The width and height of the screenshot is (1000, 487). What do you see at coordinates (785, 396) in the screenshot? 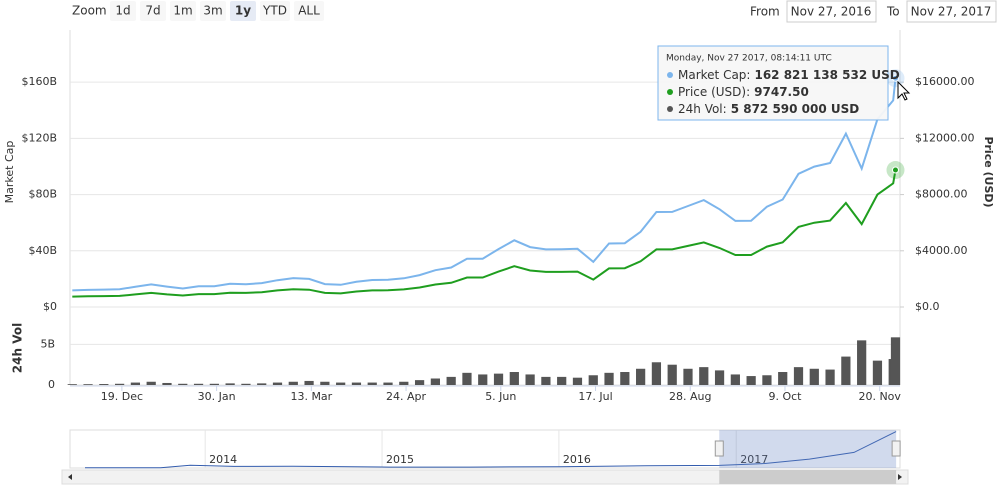
I see `x-tick-label: 9. Oct` at bounding box center [785, 396].